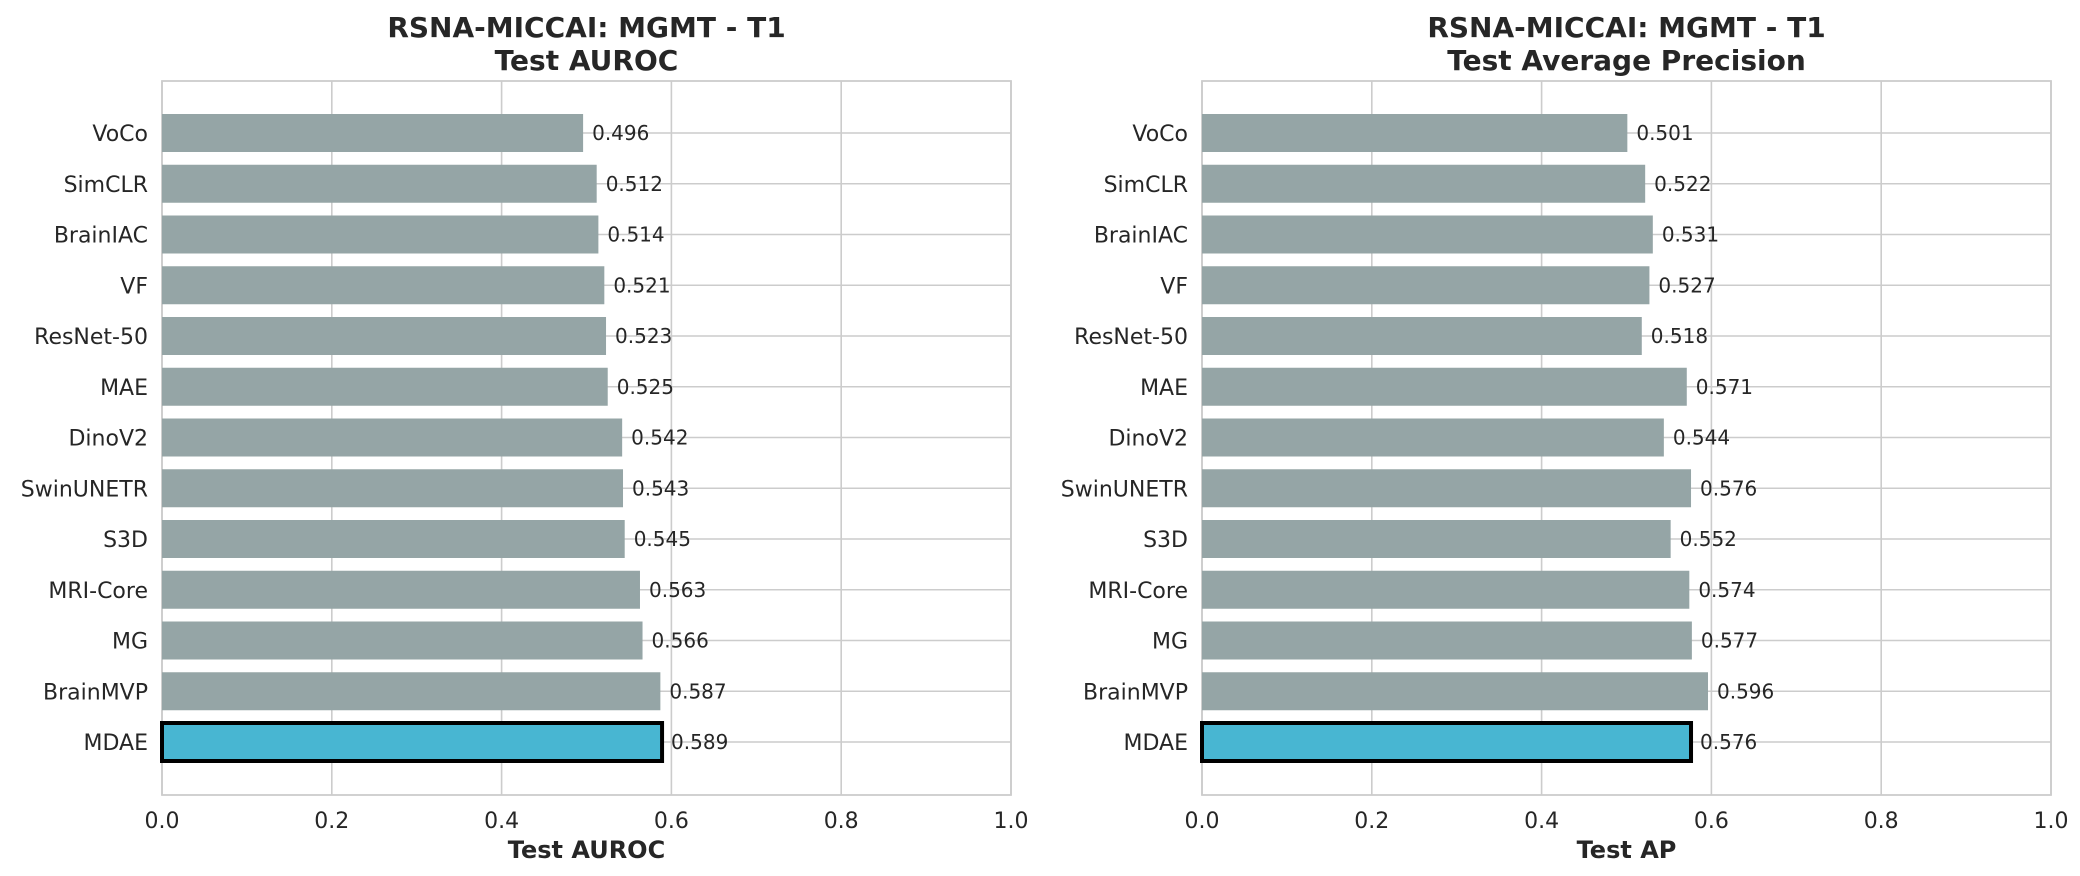 This screenshot has height=876, width=2080. Describe the element at coordinates (1690, 235) in the screenshot. I see `data-label: 0.531` at that location.